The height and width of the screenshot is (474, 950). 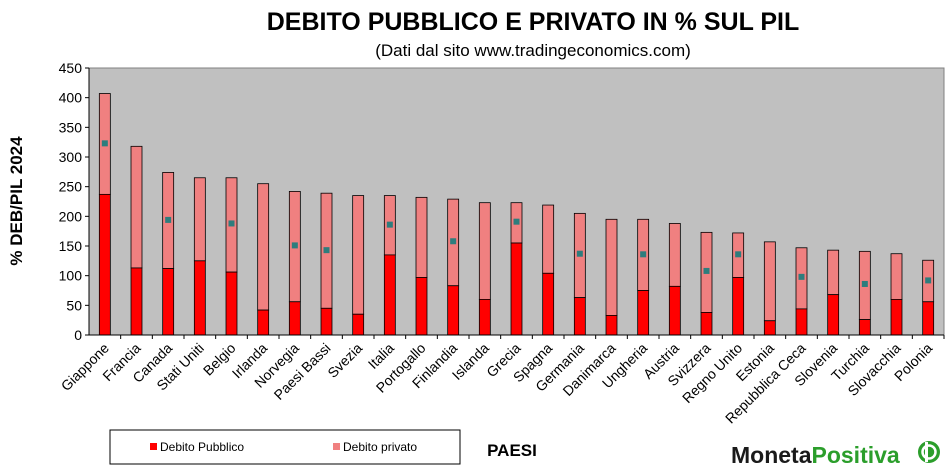 I want to click on marker-regno-unito, so click(x=738, y=254).